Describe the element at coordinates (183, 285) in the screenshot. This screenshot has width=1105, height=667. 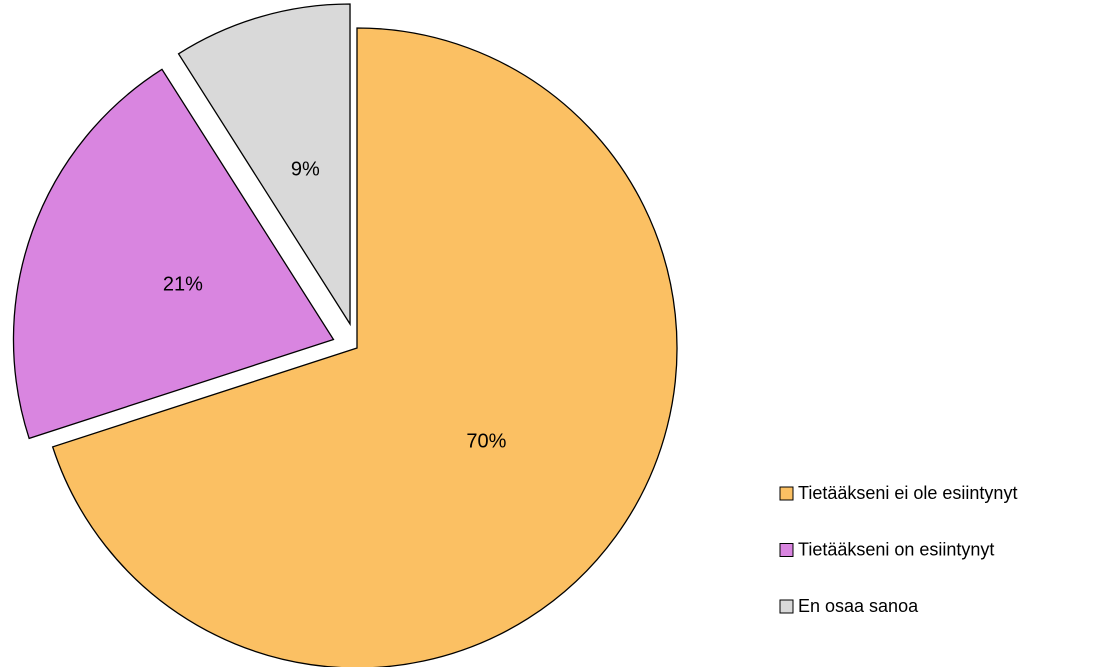
I see `data-label: 21%` at that location.